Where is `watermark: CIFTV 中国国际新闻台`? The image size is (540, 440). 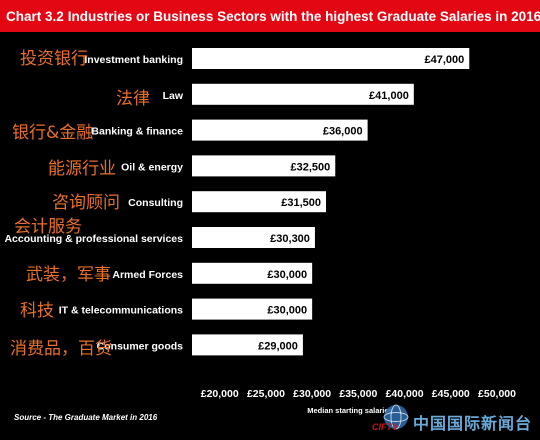 watermark: CIFTV 中国国际新闻台 is located at coordinates (455, 420).